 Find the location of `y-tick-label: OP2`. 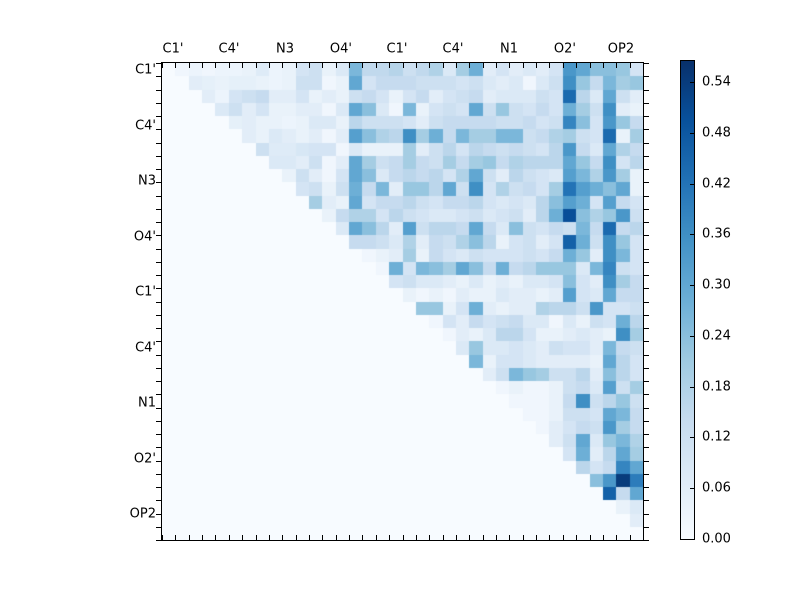

y-tick-label: OP2 is located at coordinates (142, 514).